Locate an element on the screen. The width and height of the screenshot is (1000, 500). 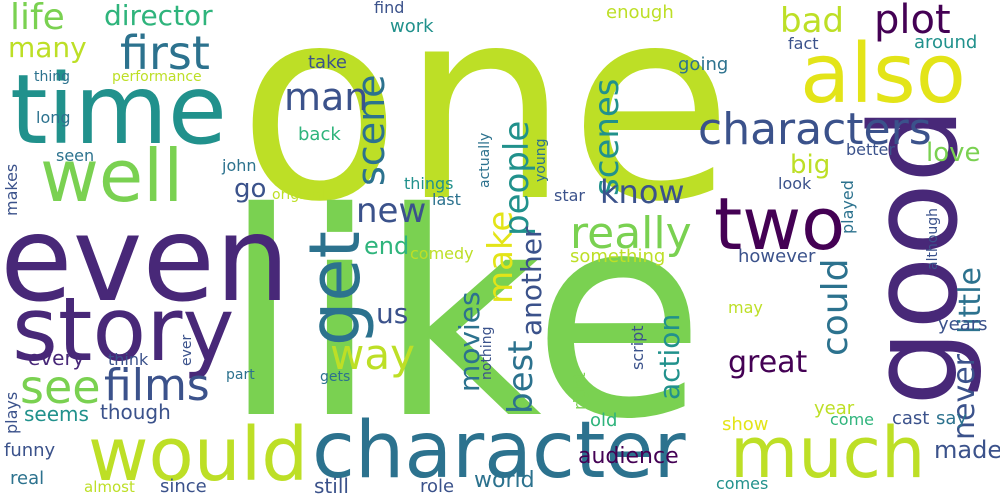
word-first: first is located at coordinates (165, 53).